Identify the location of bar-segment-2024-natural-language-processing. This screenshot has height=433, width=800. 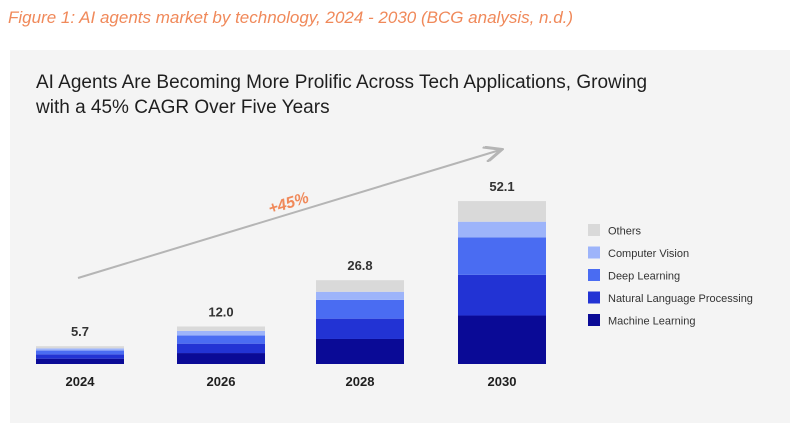
(80, 356).